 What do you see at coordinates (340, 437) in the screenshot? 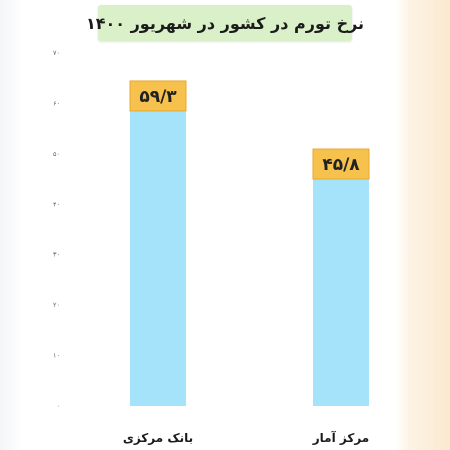
I see `category-label: مرکز آمار` at bounding box center [340, 437].